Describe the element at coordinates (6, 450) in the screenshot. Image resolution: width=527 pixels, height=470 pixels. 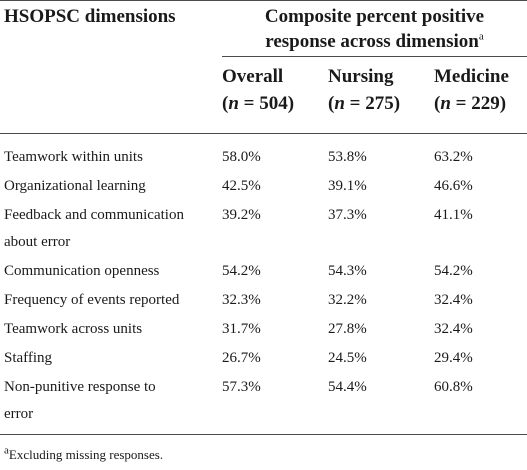
I see `footnote-marker: a` at that location.